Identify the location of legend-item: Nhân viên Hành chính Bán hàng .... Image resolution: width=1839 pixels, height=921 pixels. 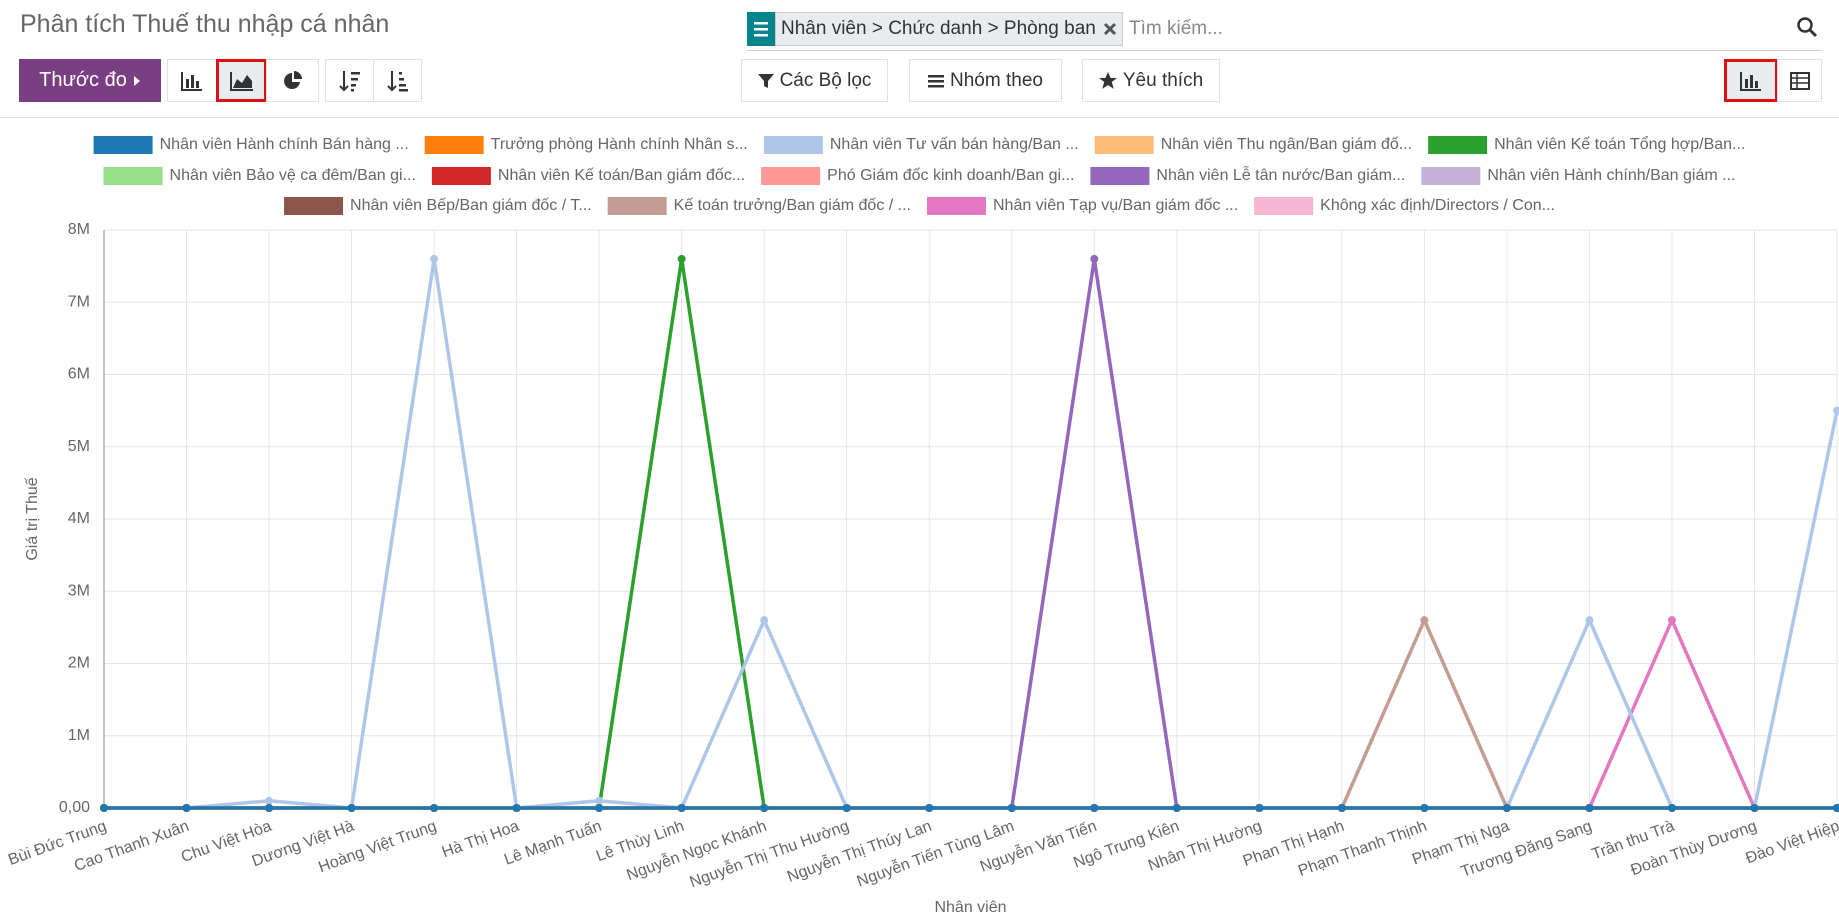
(251, 145).